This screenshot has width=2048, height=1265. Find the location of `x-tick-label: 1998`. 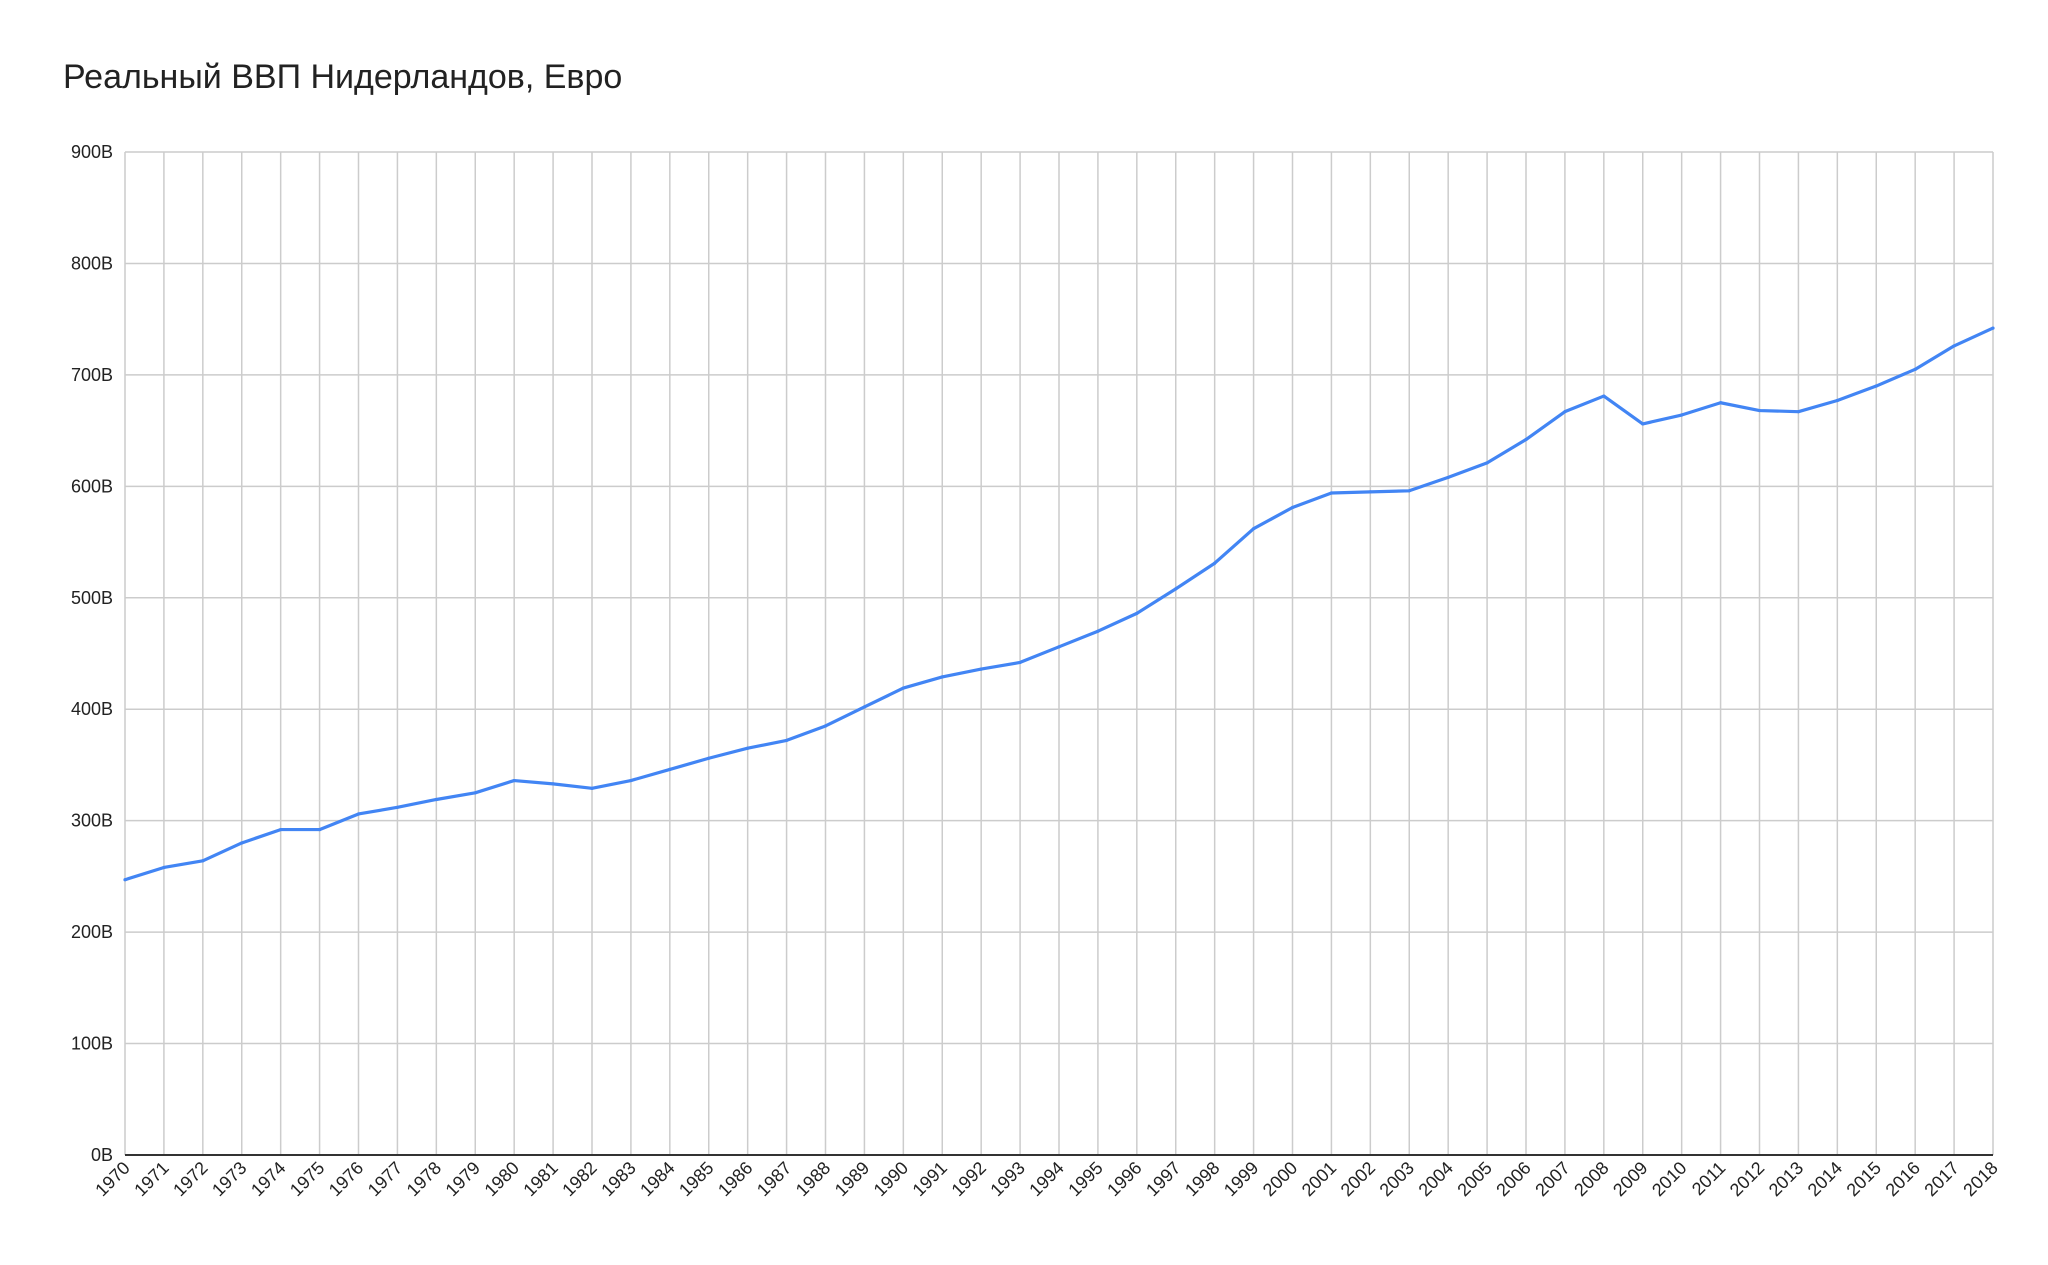

x-tick-label: 1998 is located at coordinates (1202, 1179).